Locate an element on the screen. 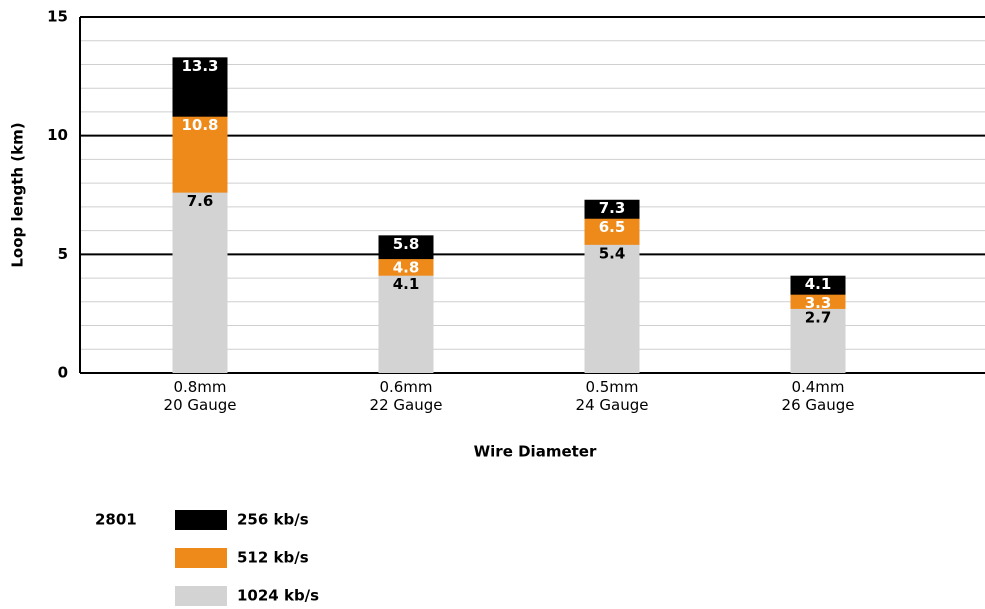  data-label: 5.4 is located at coordinates (612, 253).